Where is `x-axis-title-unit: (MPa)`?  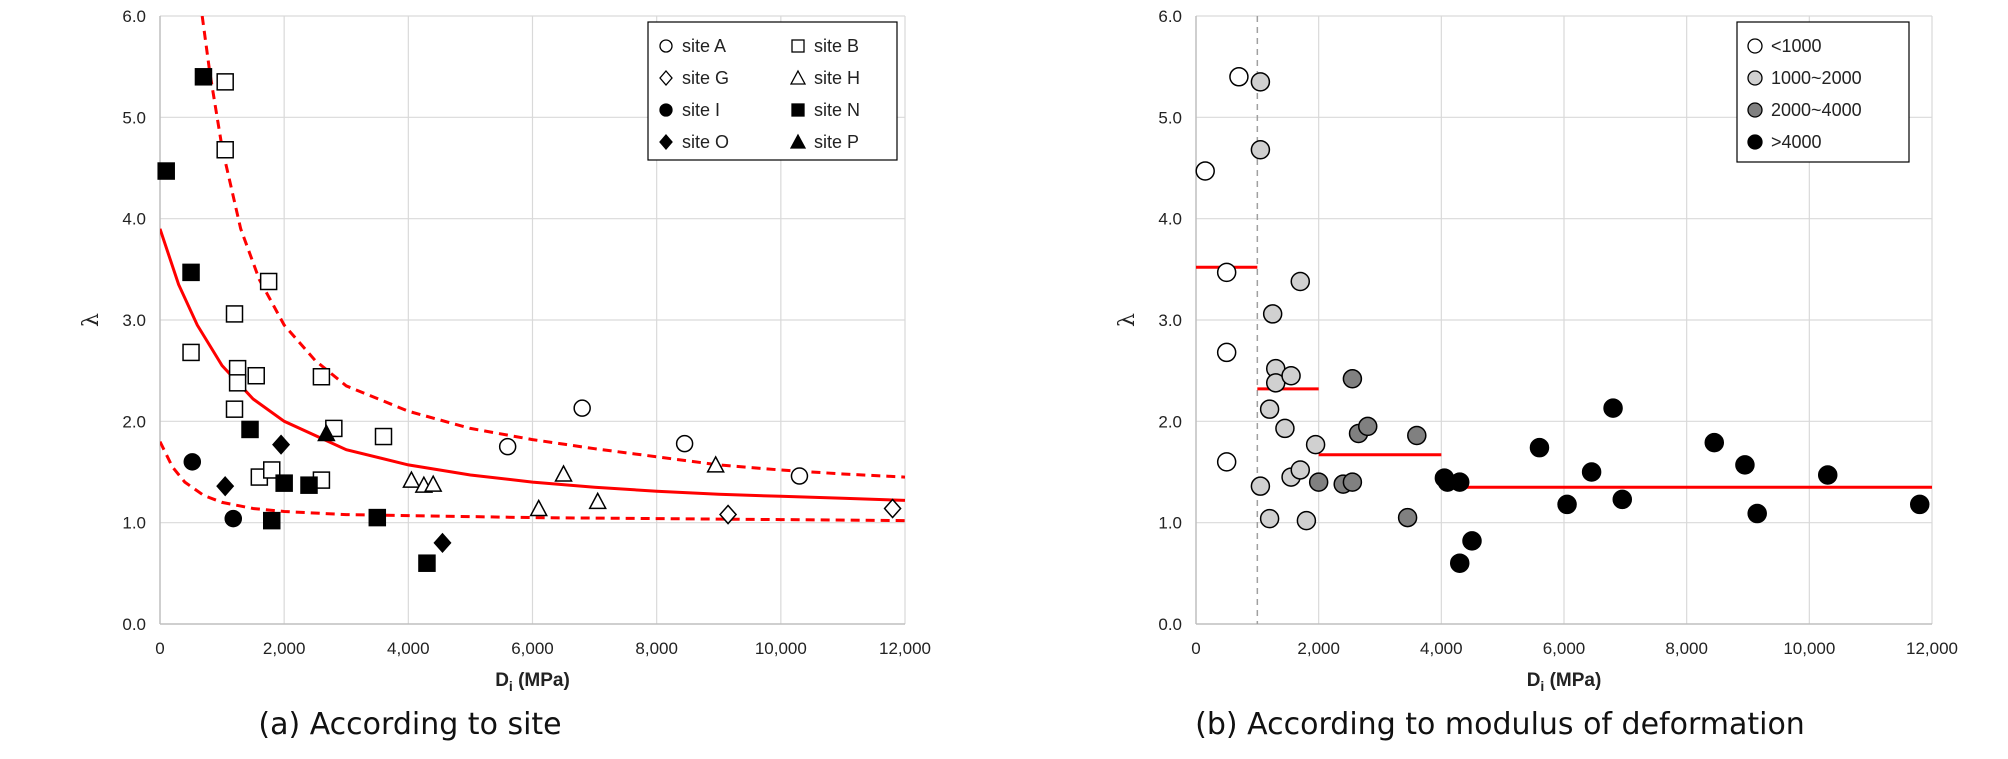
x-axis-title-unit: (MPa) is located at coordinates (541, 680).